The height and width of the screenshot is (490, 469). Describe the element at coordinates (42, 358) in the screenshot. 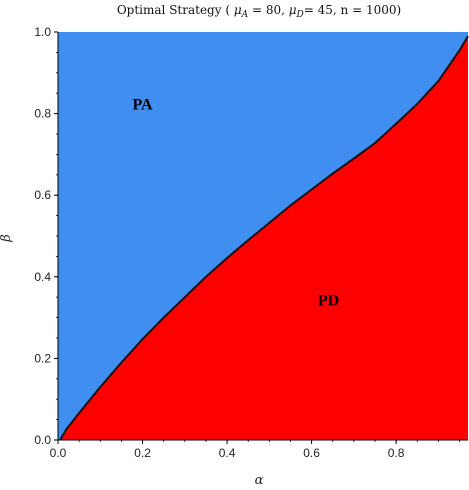

I see `y-tick-label: 0.2` at that location.